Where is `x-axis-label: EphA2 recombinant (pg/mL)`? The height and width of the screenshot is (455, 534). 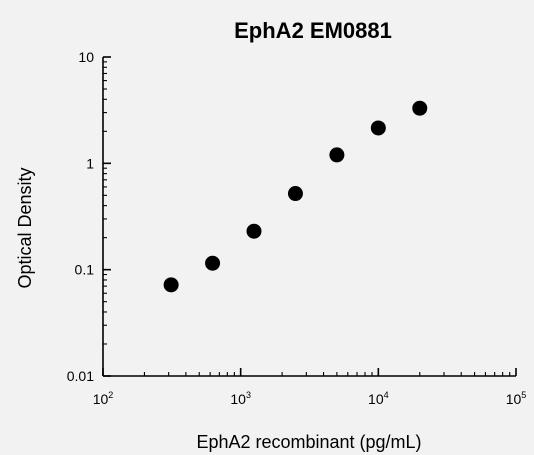 x-axis-label: EphA2 recombinant (pg/mL) is located at coordinates (308, 442).